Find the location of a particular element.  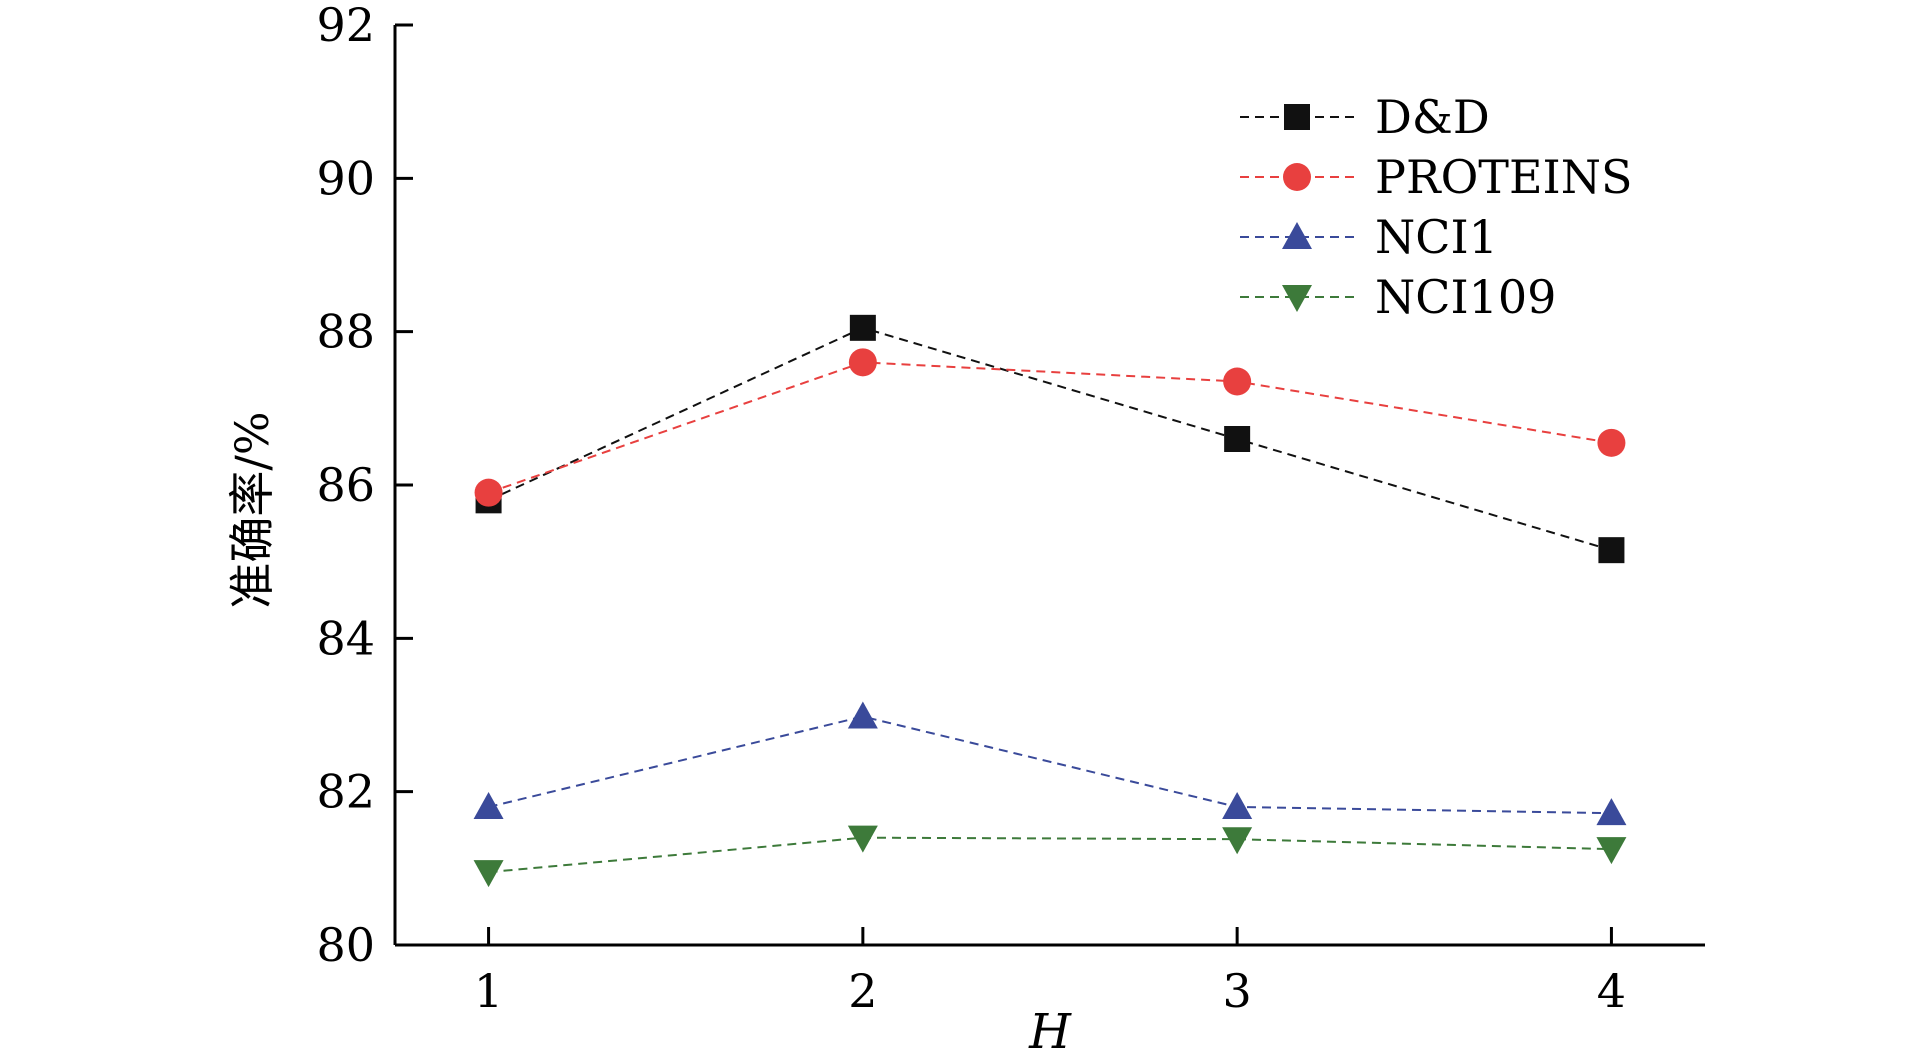

y-tick-label: 80 is located at coordinates (345, 945).